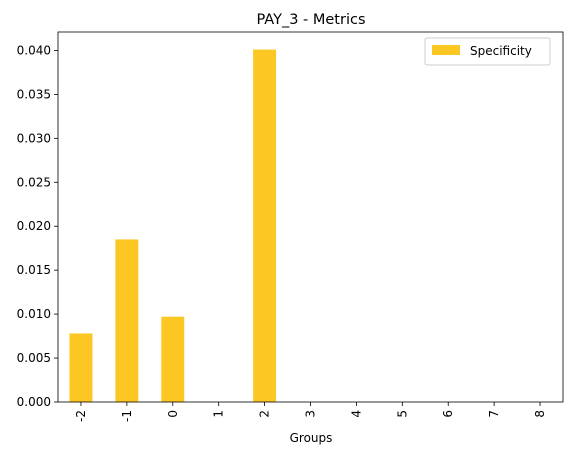  What do you see at coordinates (81, 416) in the screenshot?
I see `x-tick-label: -2` at bounding box center [81, 416].